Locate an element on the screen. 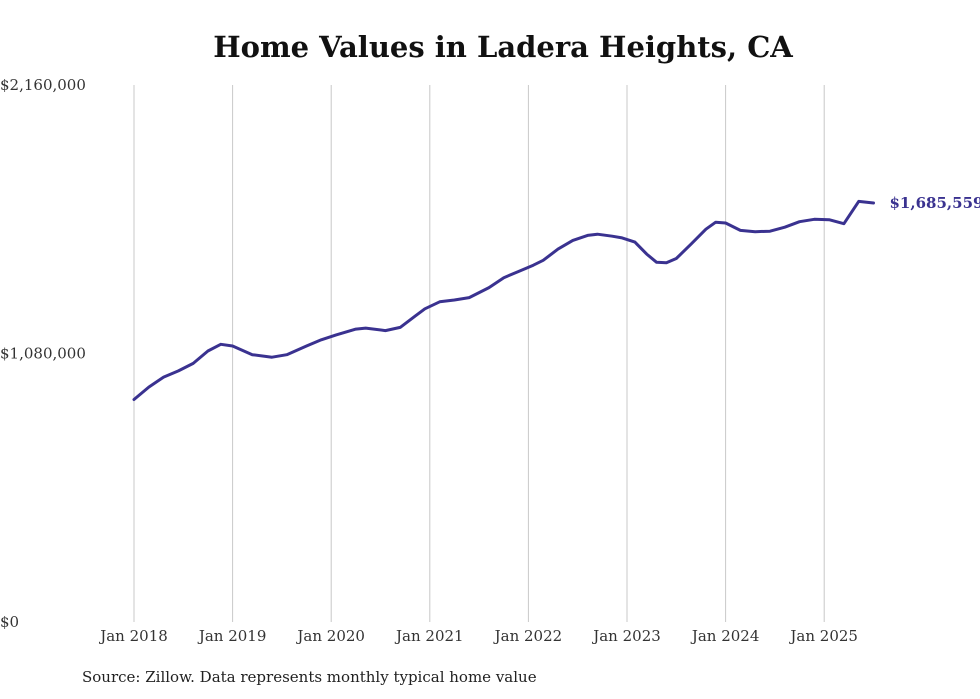  x-tick-label: Jan 2020 is located at coordinates (330, 636).